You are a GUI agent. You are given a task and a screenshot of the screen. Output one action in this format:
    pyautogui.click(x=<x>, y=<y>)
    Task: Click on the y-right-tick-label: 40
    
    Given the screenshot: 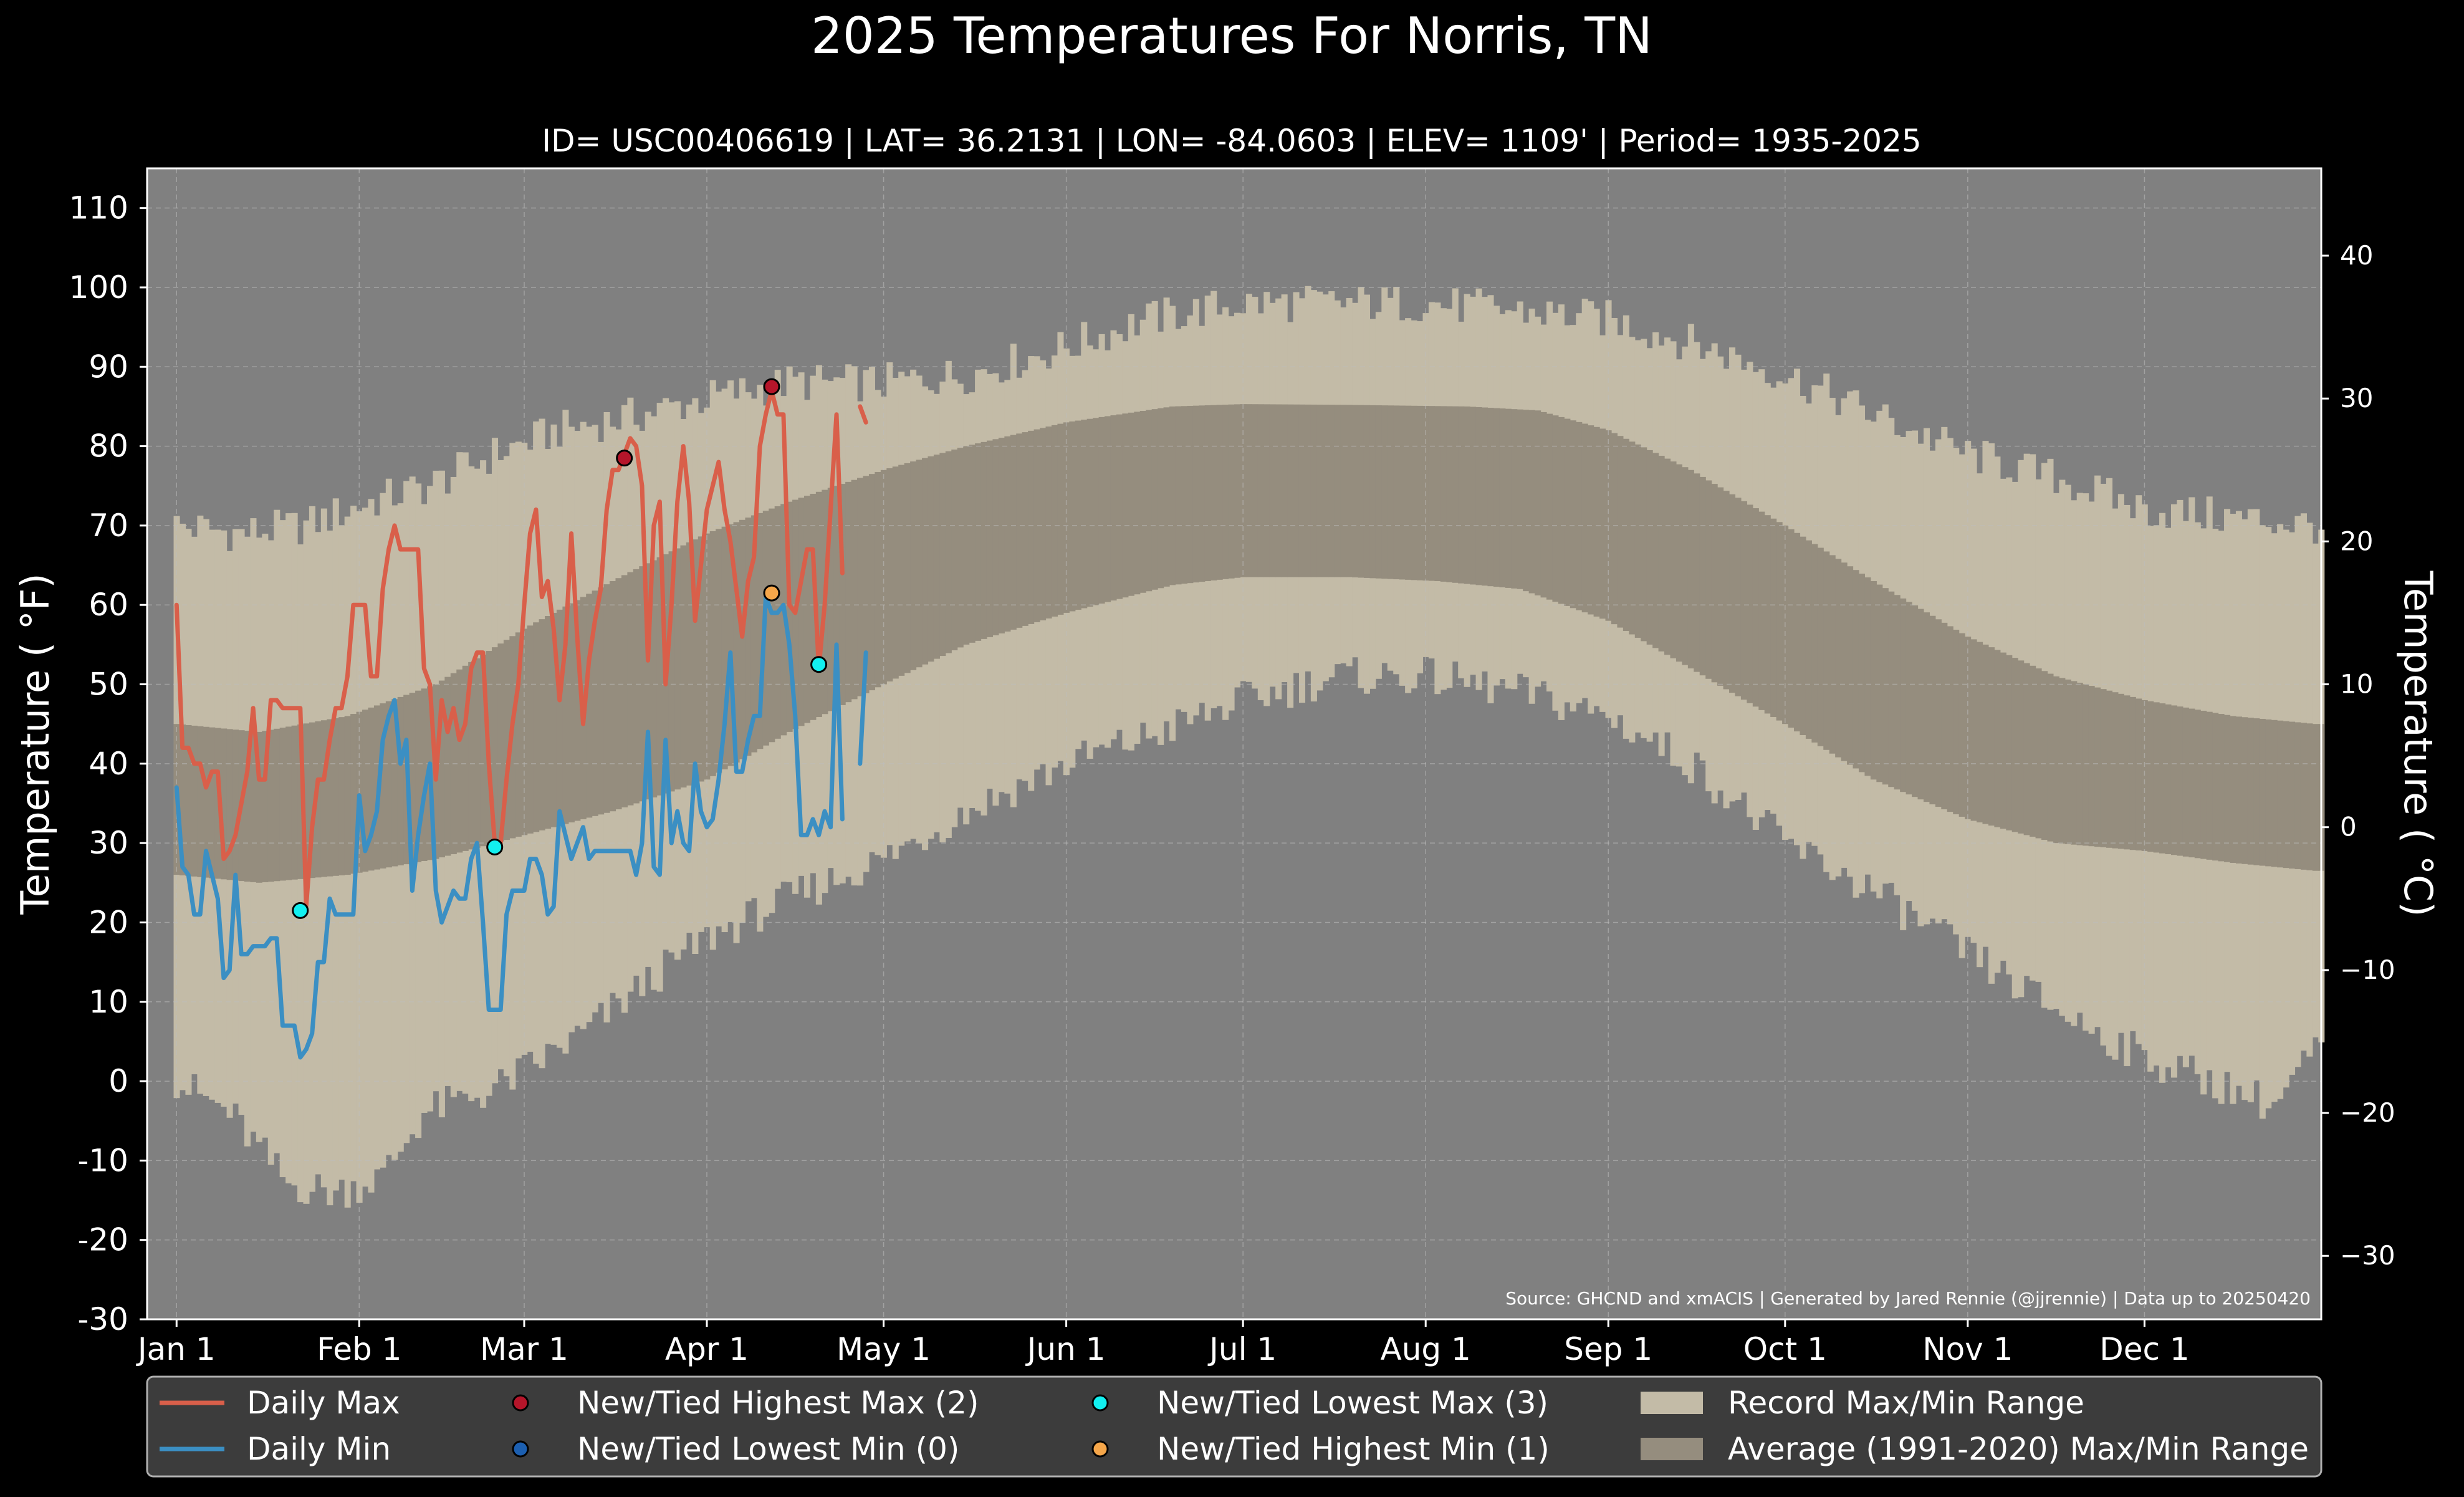 What is the action you would take?
    pyautogui.click(x=2356, y=255)
    